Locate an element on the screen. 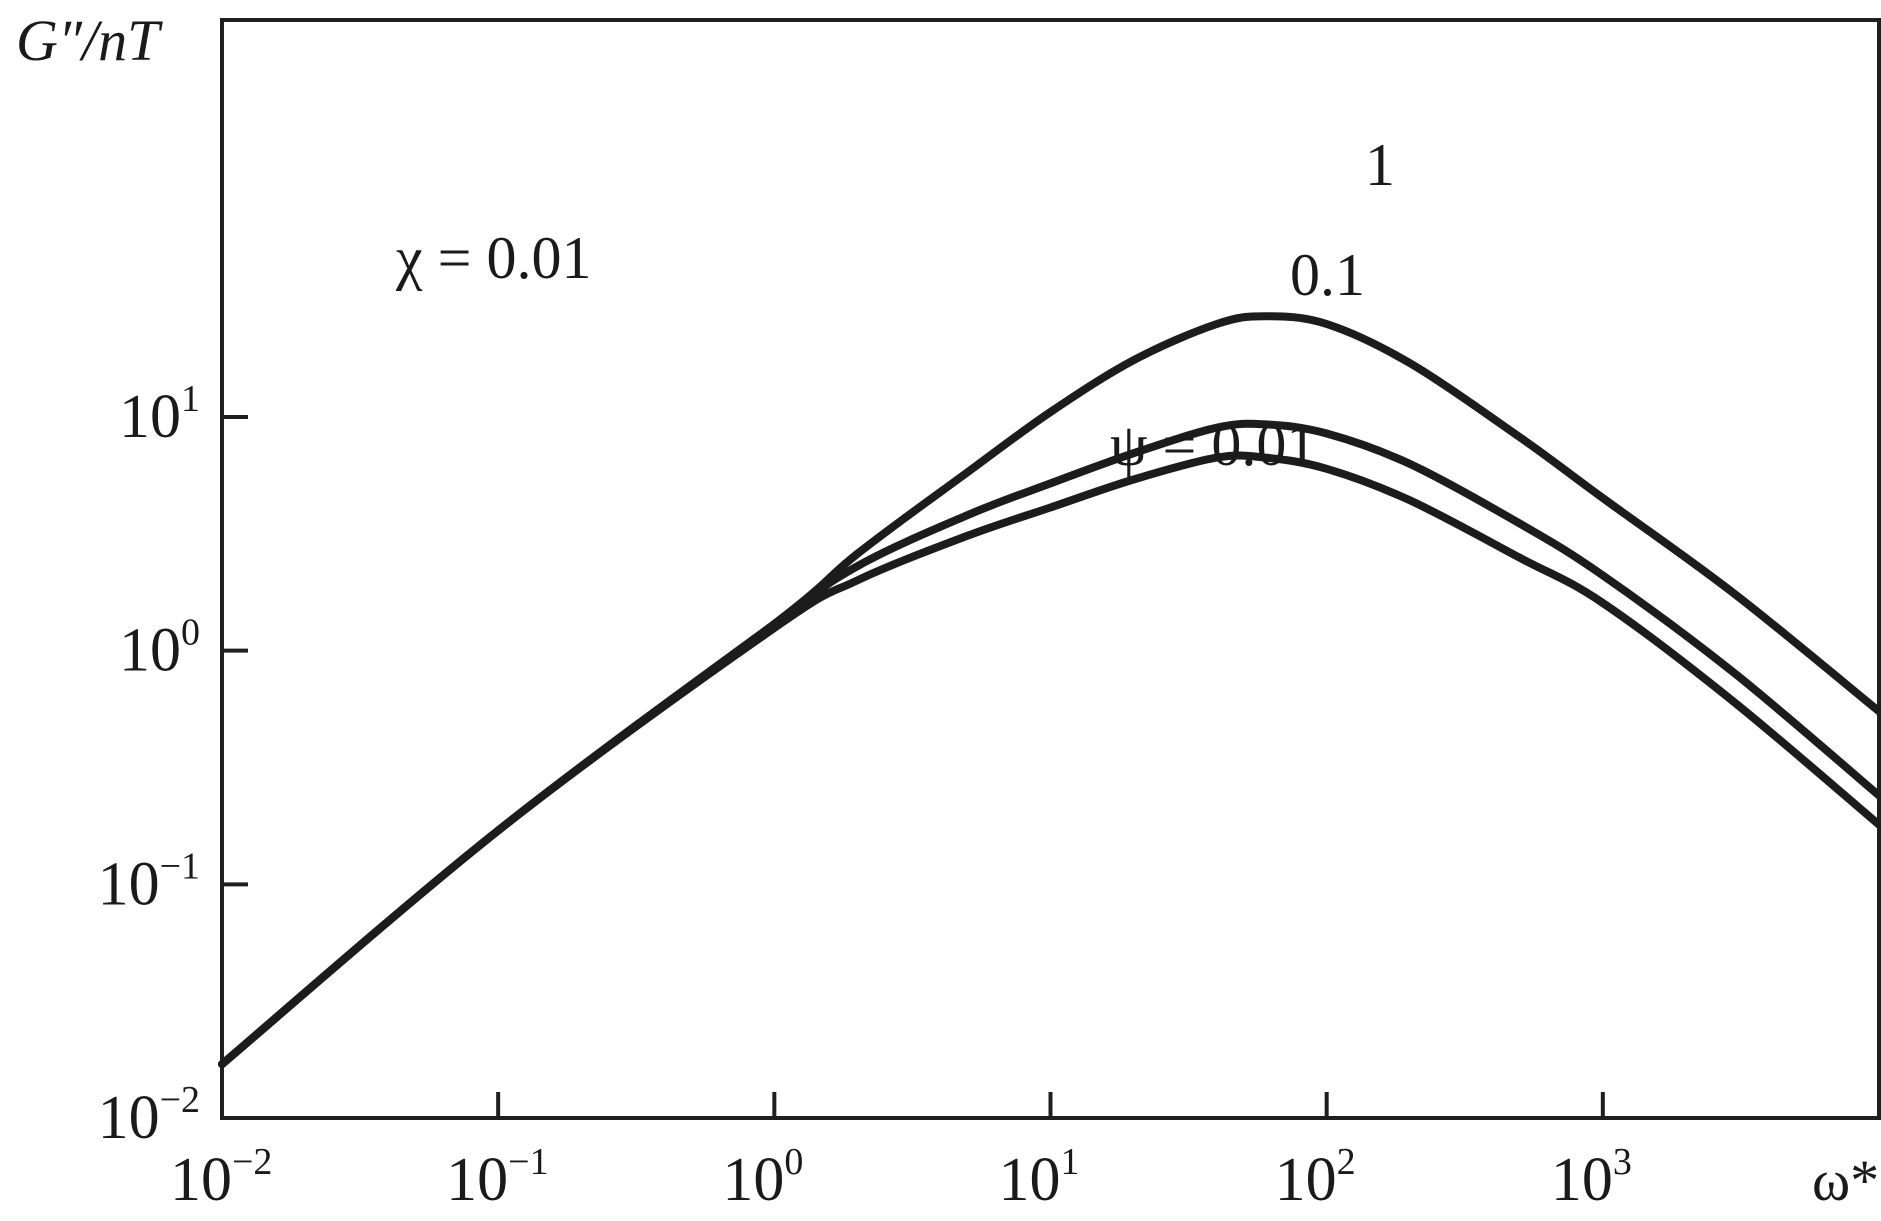 This screenshot has width=1881, height=1221. y-tick-label: 10¹ is located at coordinates (159, 414).